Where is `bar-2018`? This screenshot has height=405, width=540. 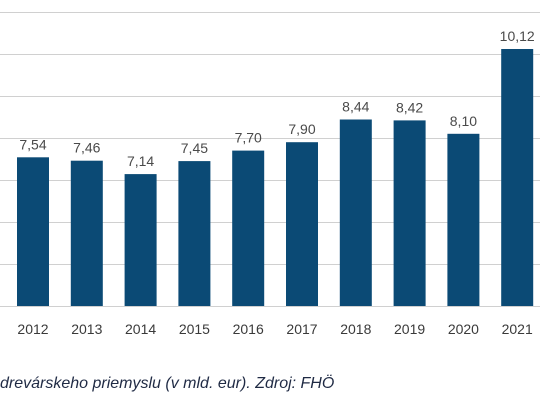 bar-2018 is located at coordinates (355, 212).